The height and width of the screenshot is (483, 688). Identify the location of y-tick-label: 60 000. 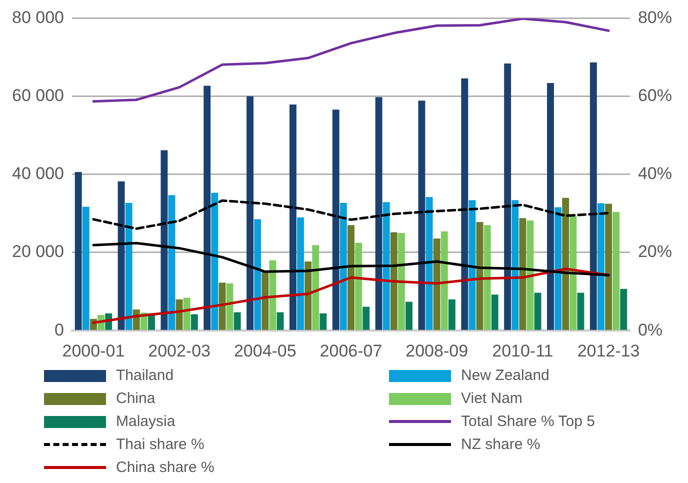
(38, 95).